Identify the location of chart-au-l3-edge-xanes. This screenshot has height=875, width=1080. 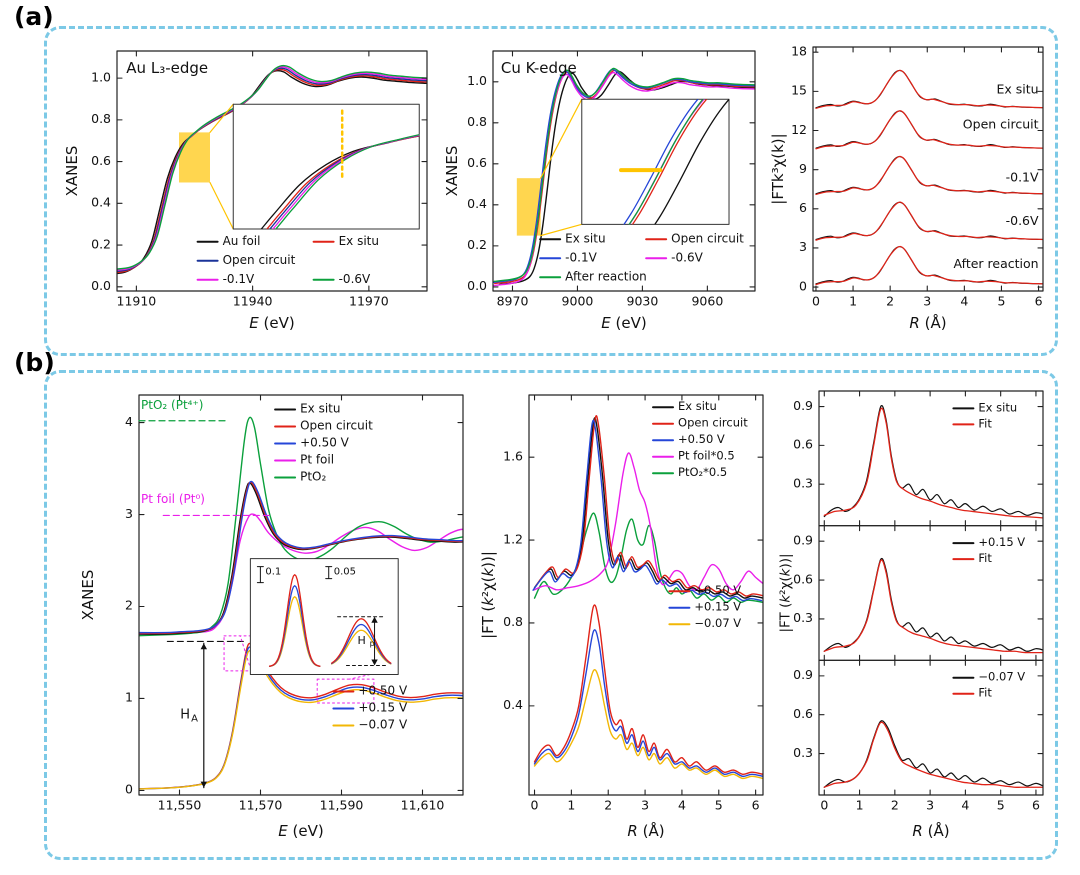
(248, 187).